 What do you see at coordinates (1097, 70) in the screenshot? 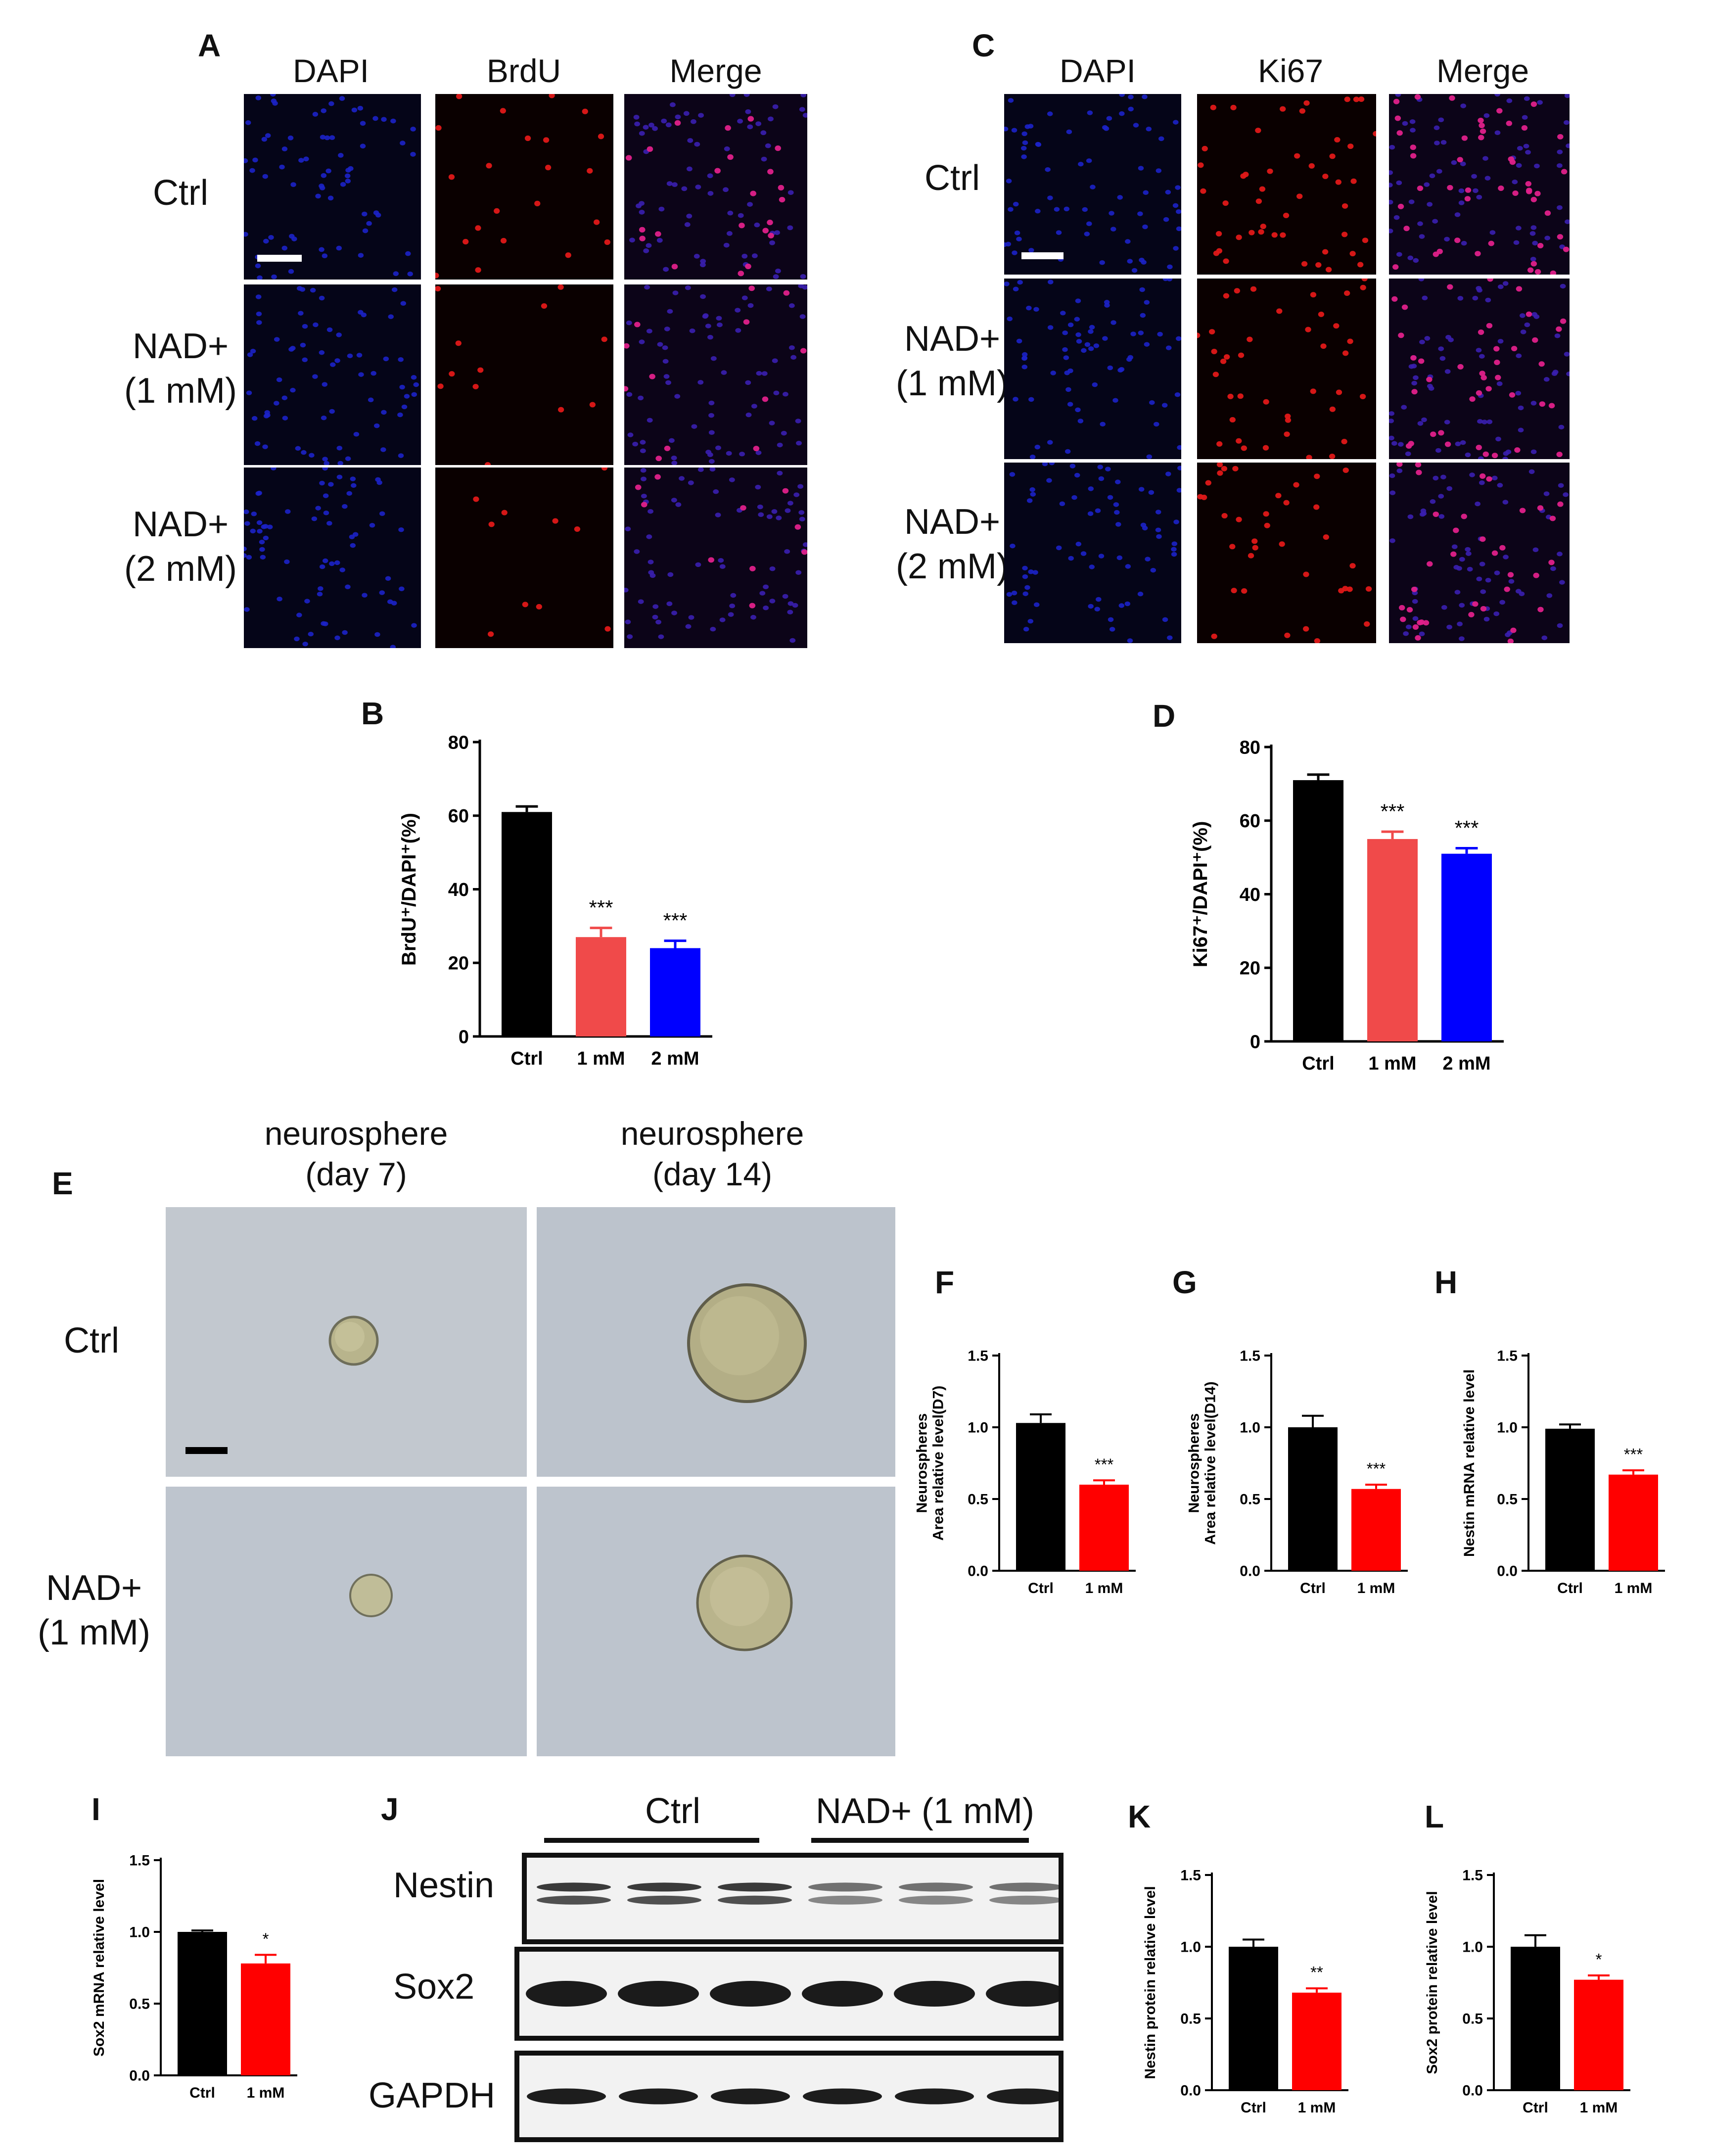
I see `col-head-dapi-c: DAPI` at bounding box center [1097, 70].